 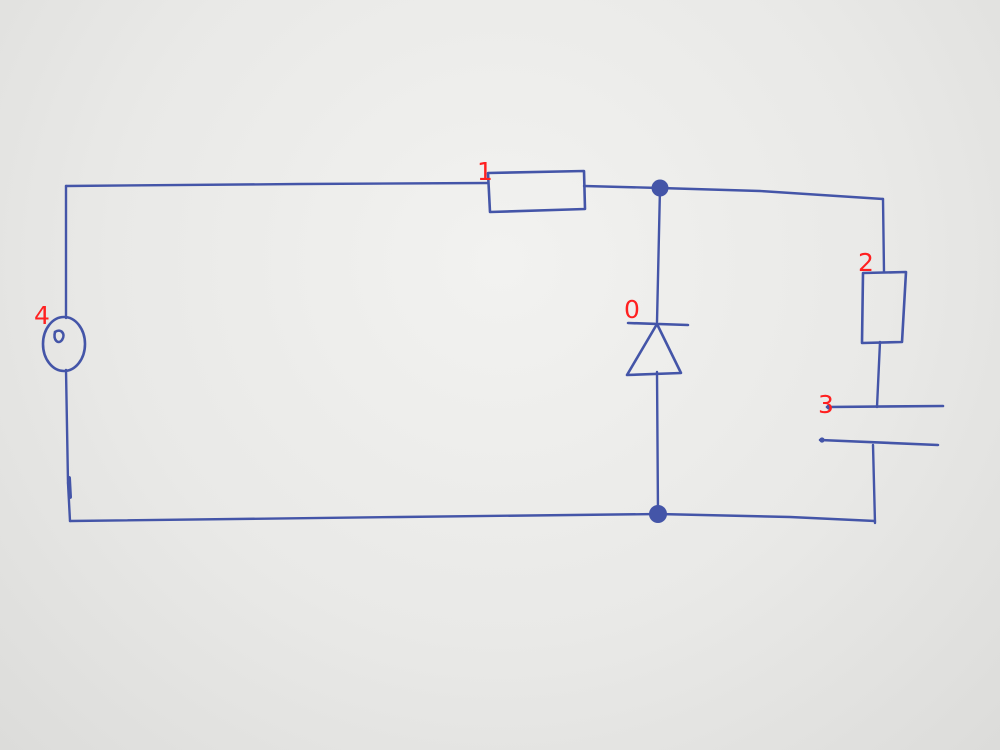 I want to click on label-capacitor: 3, so click(x=826, y=404).